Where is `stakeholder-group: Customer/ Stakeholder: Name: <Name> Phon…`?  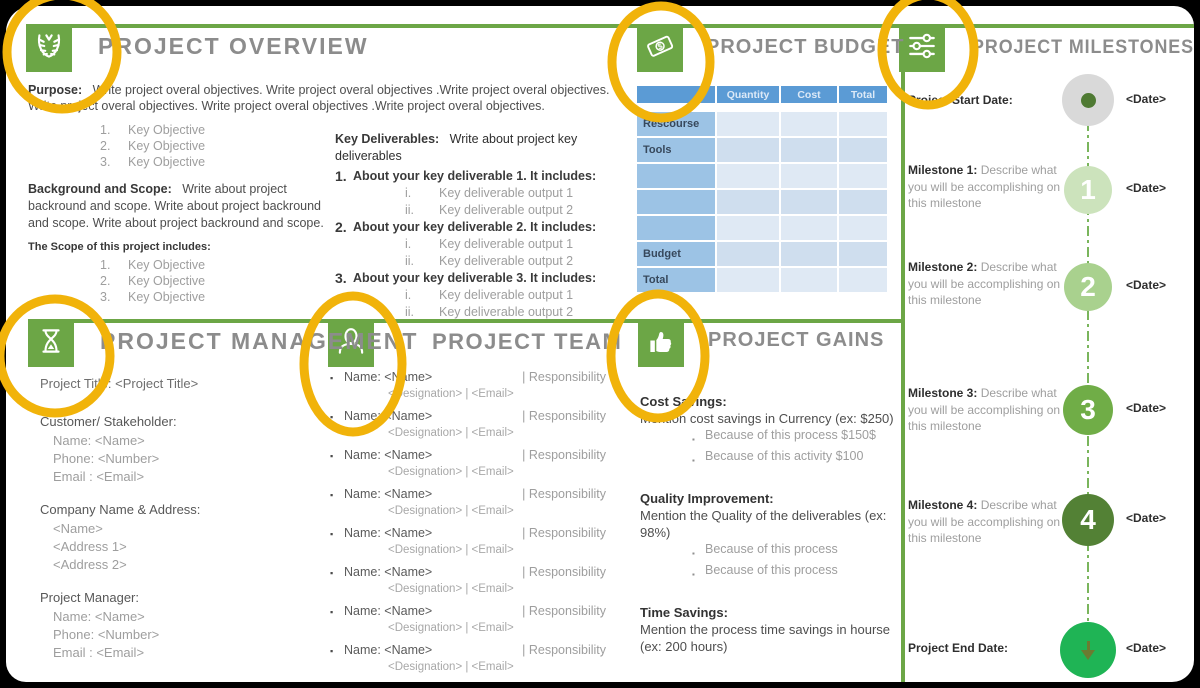
stakeholder-group: Customer/ Stakeholder: Name: <Name> Phon… is located at coordinates (172, 450).